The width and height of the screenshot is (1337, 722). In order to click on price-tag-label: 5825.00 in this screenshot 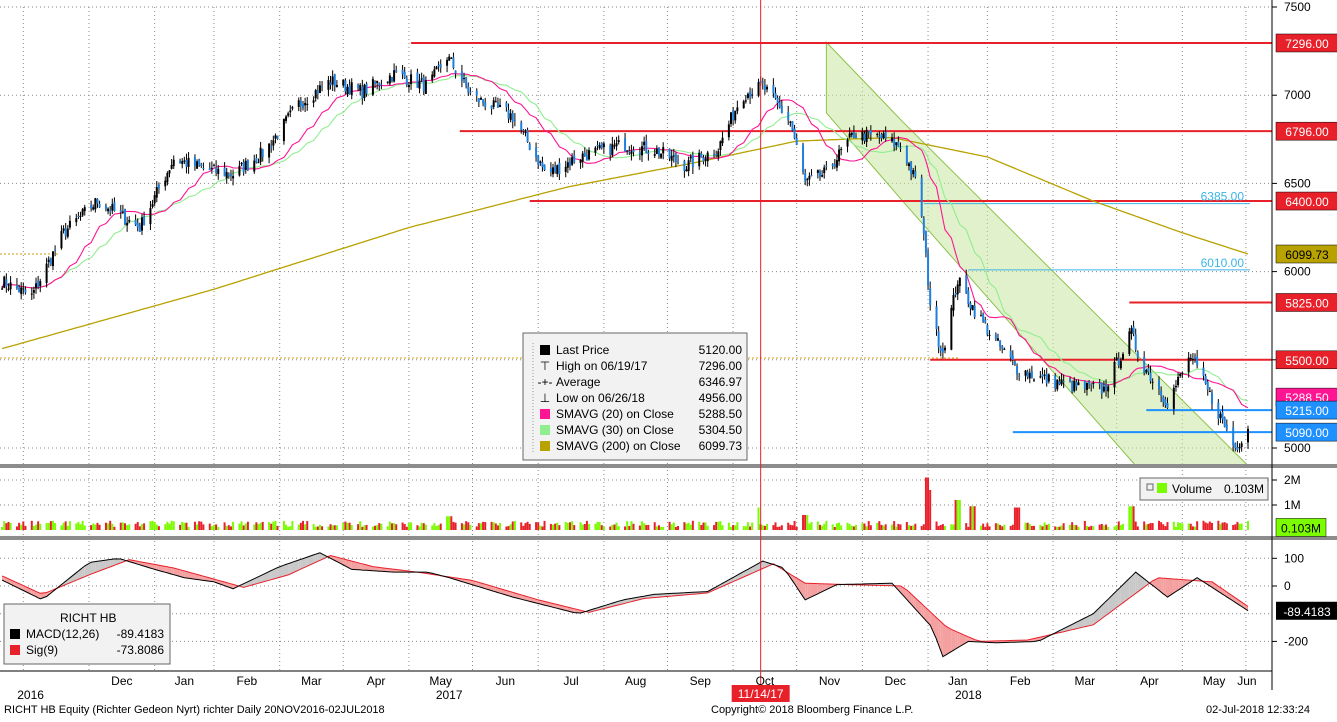, I will do `click(1307, 303)`.